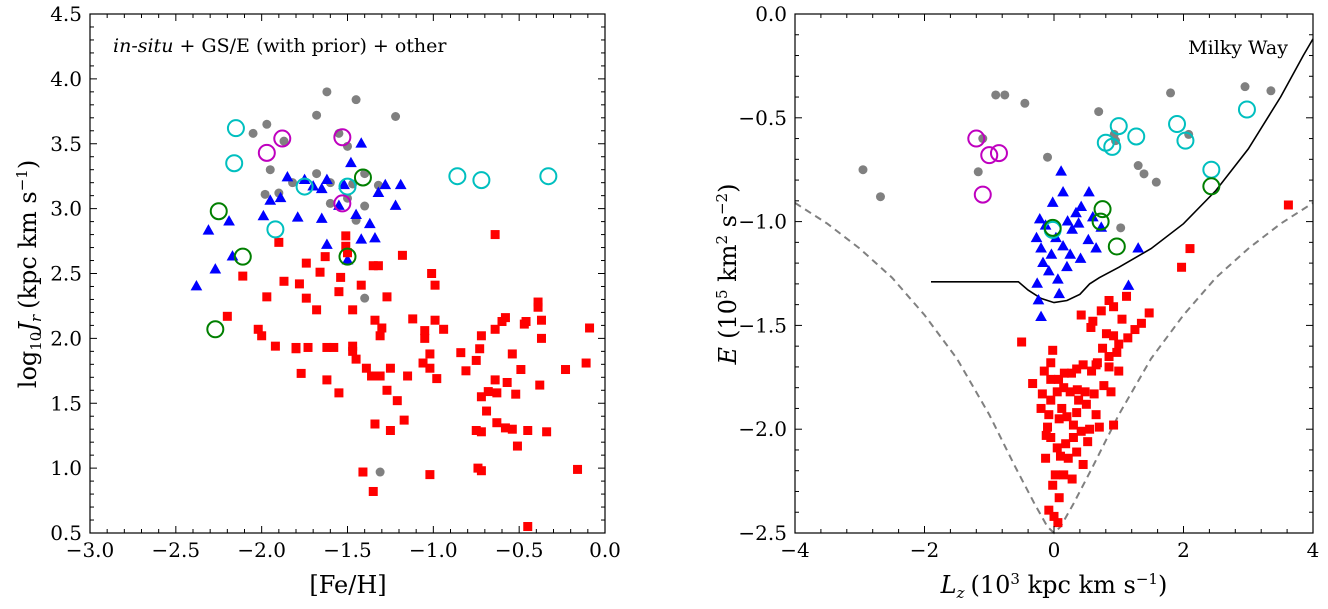  I want to click on left-y-tick-label: 4.0, so click(66, 79).